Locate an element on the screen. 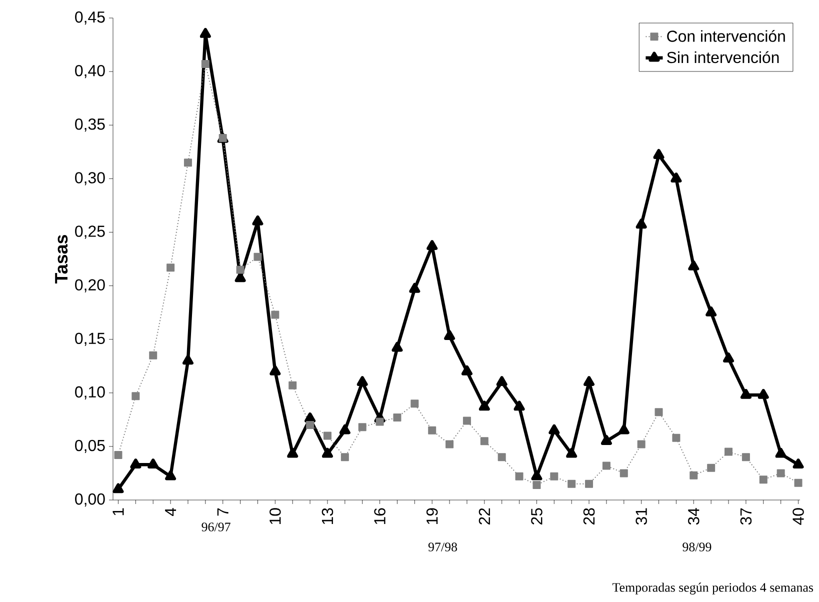  y-tick-label: 0,40 is located at coordinates (90, 71).